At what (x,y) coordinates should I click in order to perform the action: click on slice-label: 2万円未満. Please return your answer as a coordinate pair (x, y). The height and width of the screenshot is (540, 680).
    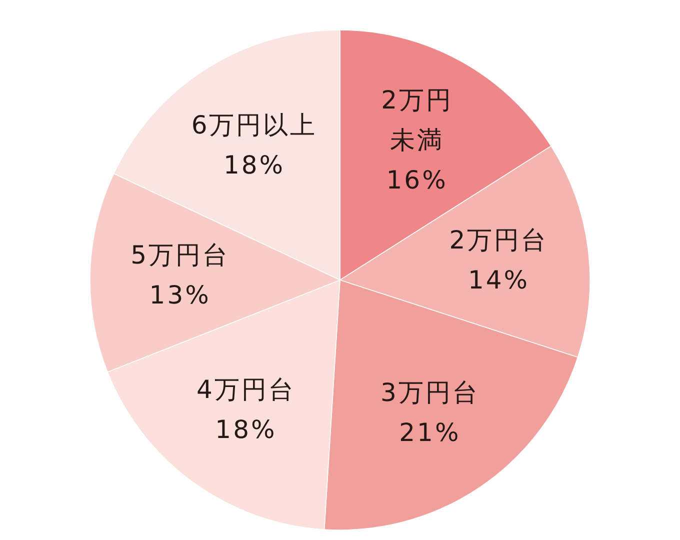
    Looking at the image, I should click on (417, 120).